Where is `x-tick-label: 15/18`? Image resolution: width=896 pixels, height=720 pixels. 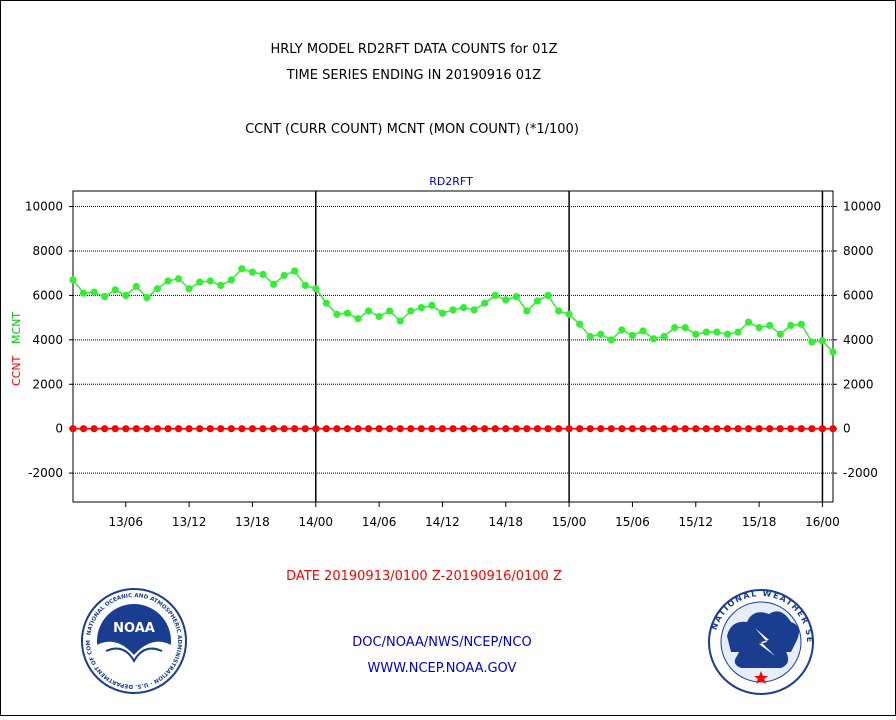 x-tick-label: 15/18 is located at coordinates (759, 522).